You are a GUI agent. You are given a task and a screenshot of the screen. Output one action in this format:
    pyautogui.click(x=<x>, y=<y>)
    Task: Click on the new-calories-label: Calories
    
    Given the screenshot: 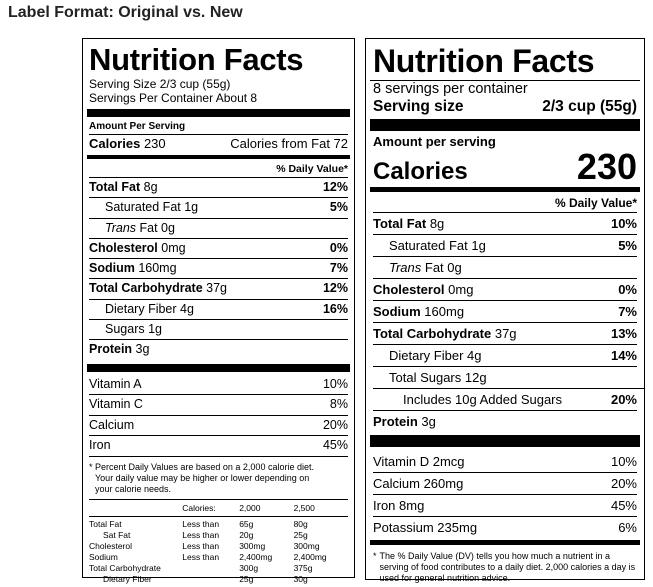 What is the action you would take?
    pyautogui.click(x=420, y=171)
    